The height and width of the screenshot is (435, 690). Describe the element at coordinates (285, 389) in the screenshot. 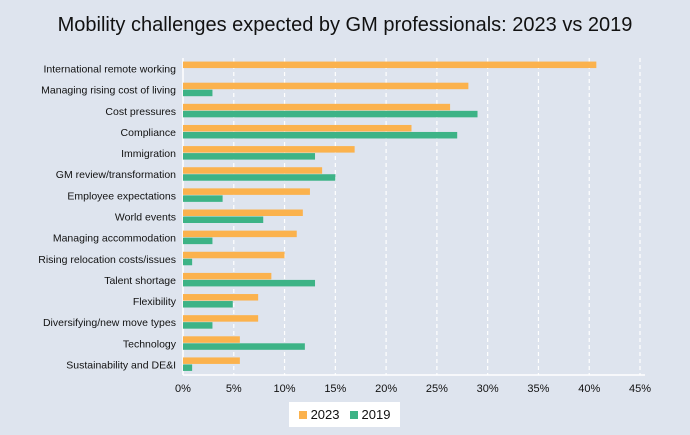

I see `x-tick-label: 10%` at that location.